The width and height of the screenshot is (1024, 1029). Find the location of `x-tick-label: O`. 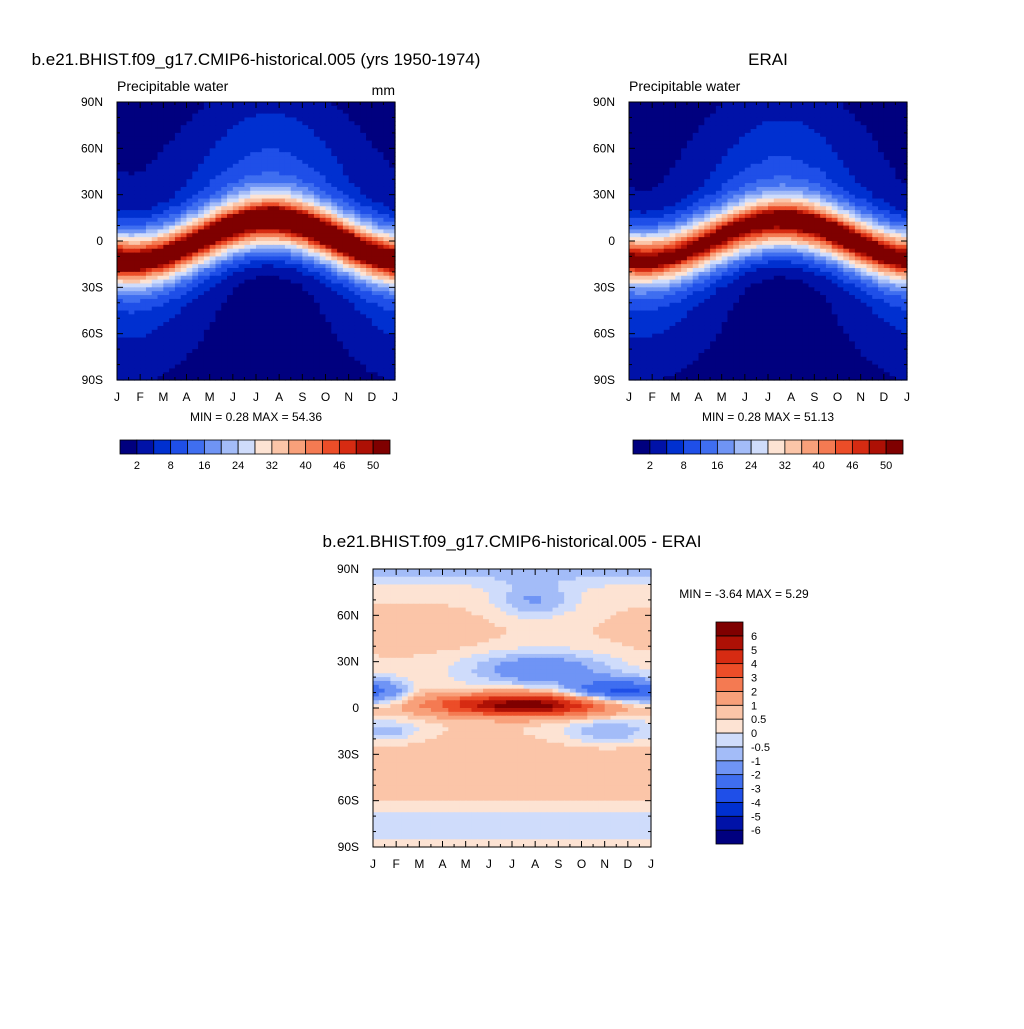

x-tick-label: O is located at coordinates (325, 397).